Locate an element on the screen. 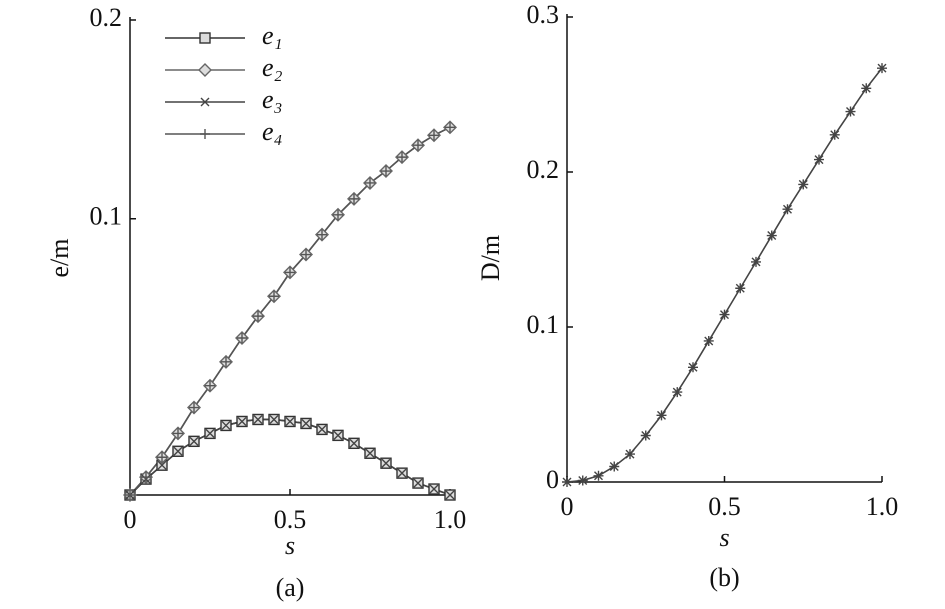 The width and height of the screenshot is (945, 609). panel-label: (b) is located at coordinates (724, 577).